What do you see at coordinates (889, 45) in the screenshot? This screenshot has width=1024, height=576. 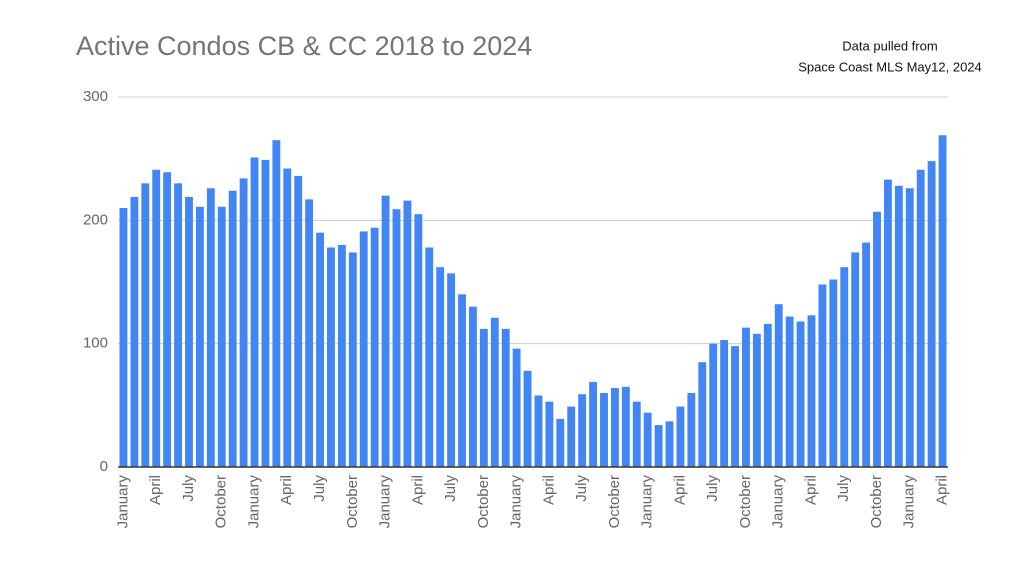 I see `annotation: Data pulled from` at bounding box center [889, 45].